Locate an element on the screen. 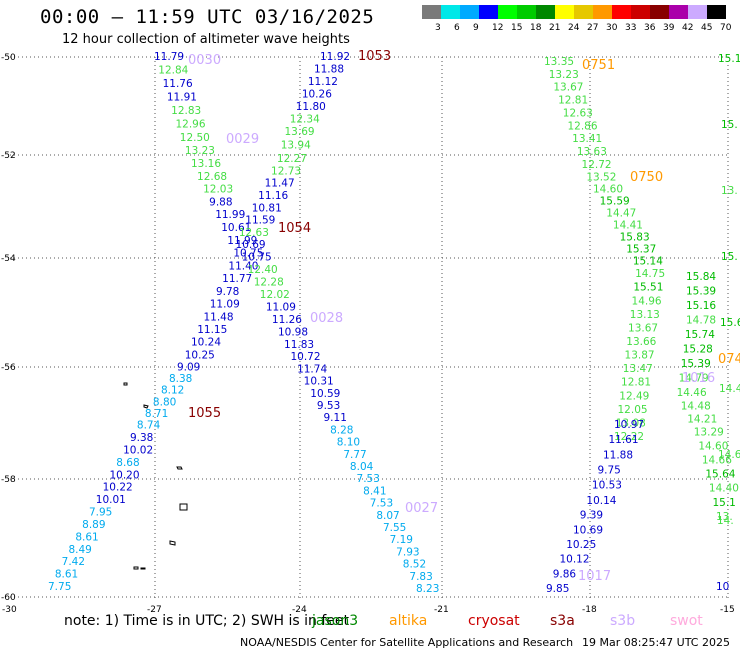 This screenshot has width=740, height=650. wave-height-value: 11.16 is located at coordinates (273, 196).